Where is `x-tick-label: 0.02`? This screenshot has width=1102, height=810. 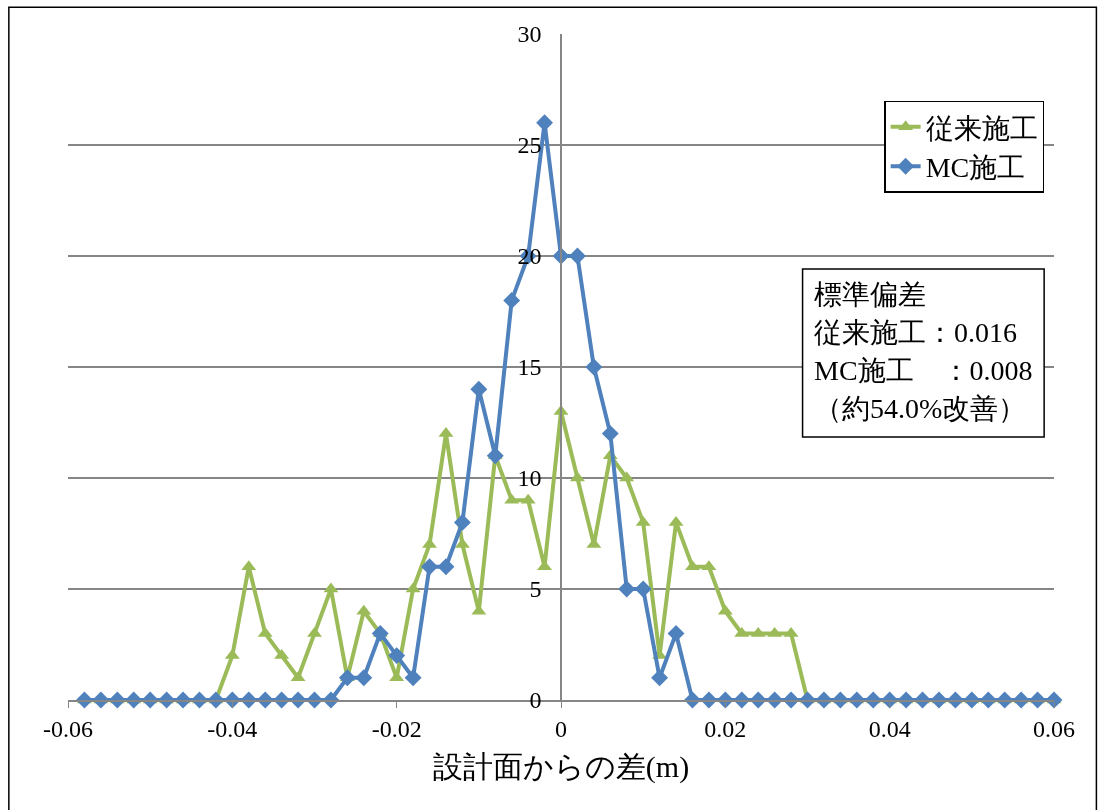 x-tick-label: 0.02 is located at coordinates (725, 728).